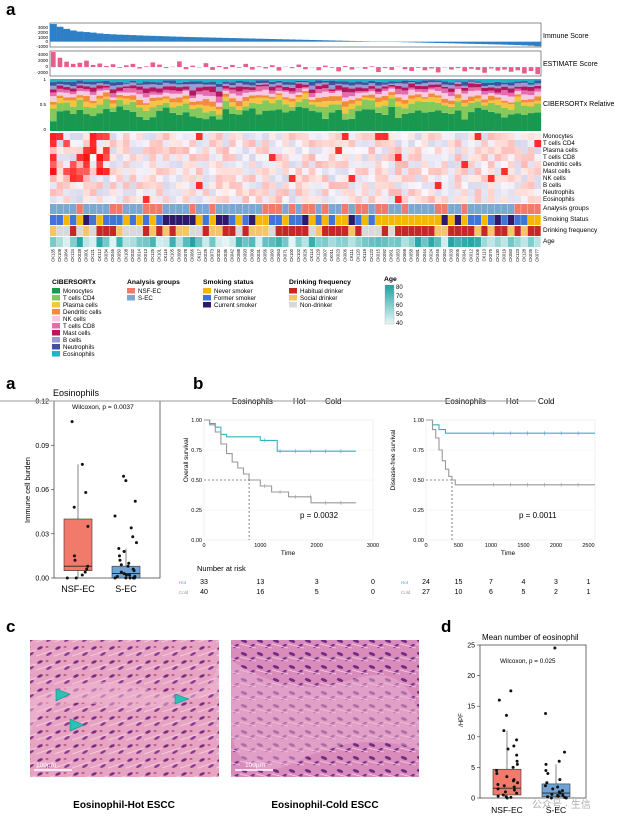 This screenshot has width=631, height=831. I want to click on km-curve-cold, so click(510, 452).